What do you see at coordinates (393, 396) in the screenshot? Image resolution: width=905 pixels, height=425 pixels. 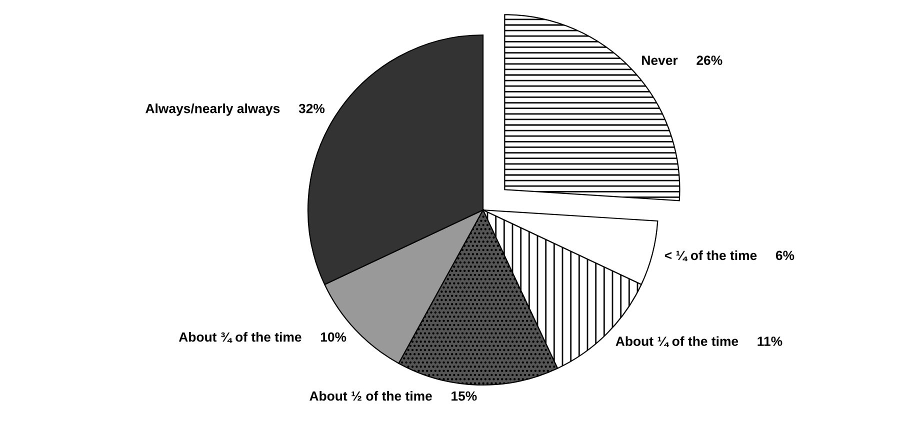 I see `slice-label: About ½ of the time 15%` at bounding box center [393, 396].